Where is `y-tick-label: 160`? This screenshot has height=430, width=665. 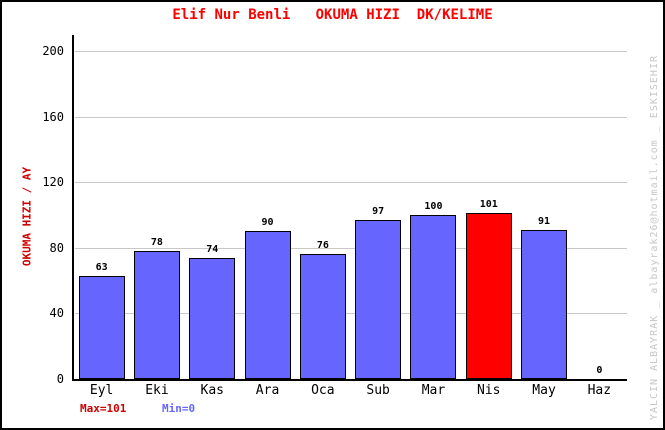
y-tick-label: 160 is located at coordinates (53, 116).